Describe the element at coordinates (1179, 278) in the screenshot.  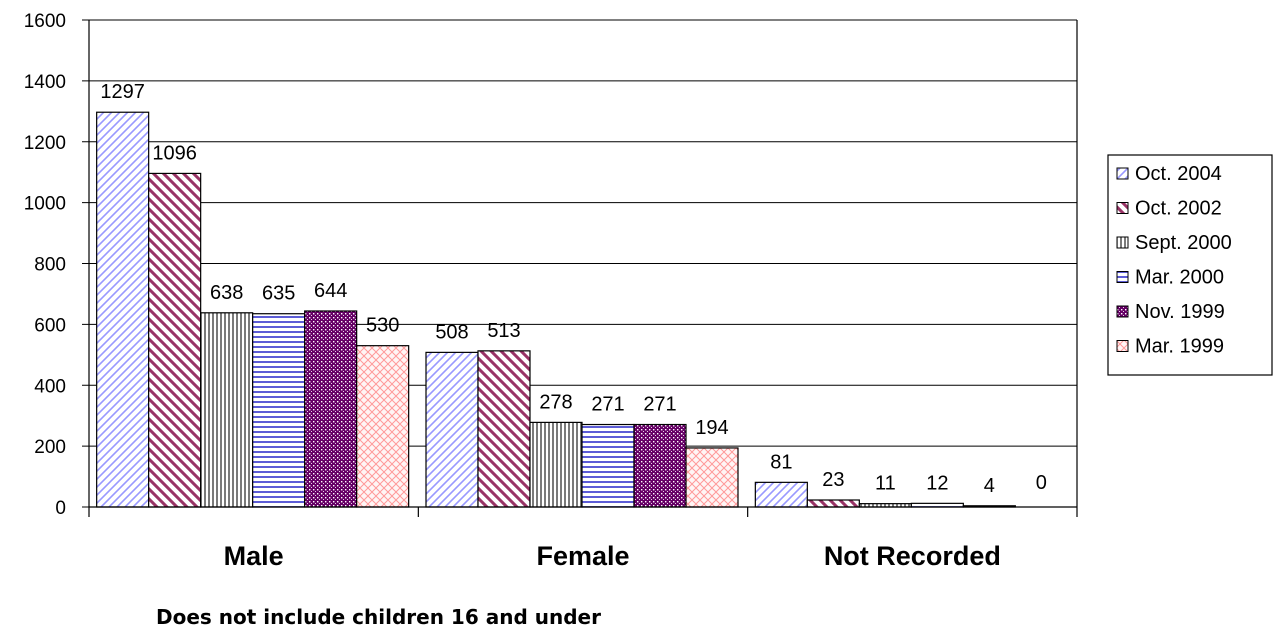
I see `legend-label: Mar. 2000` at that location.